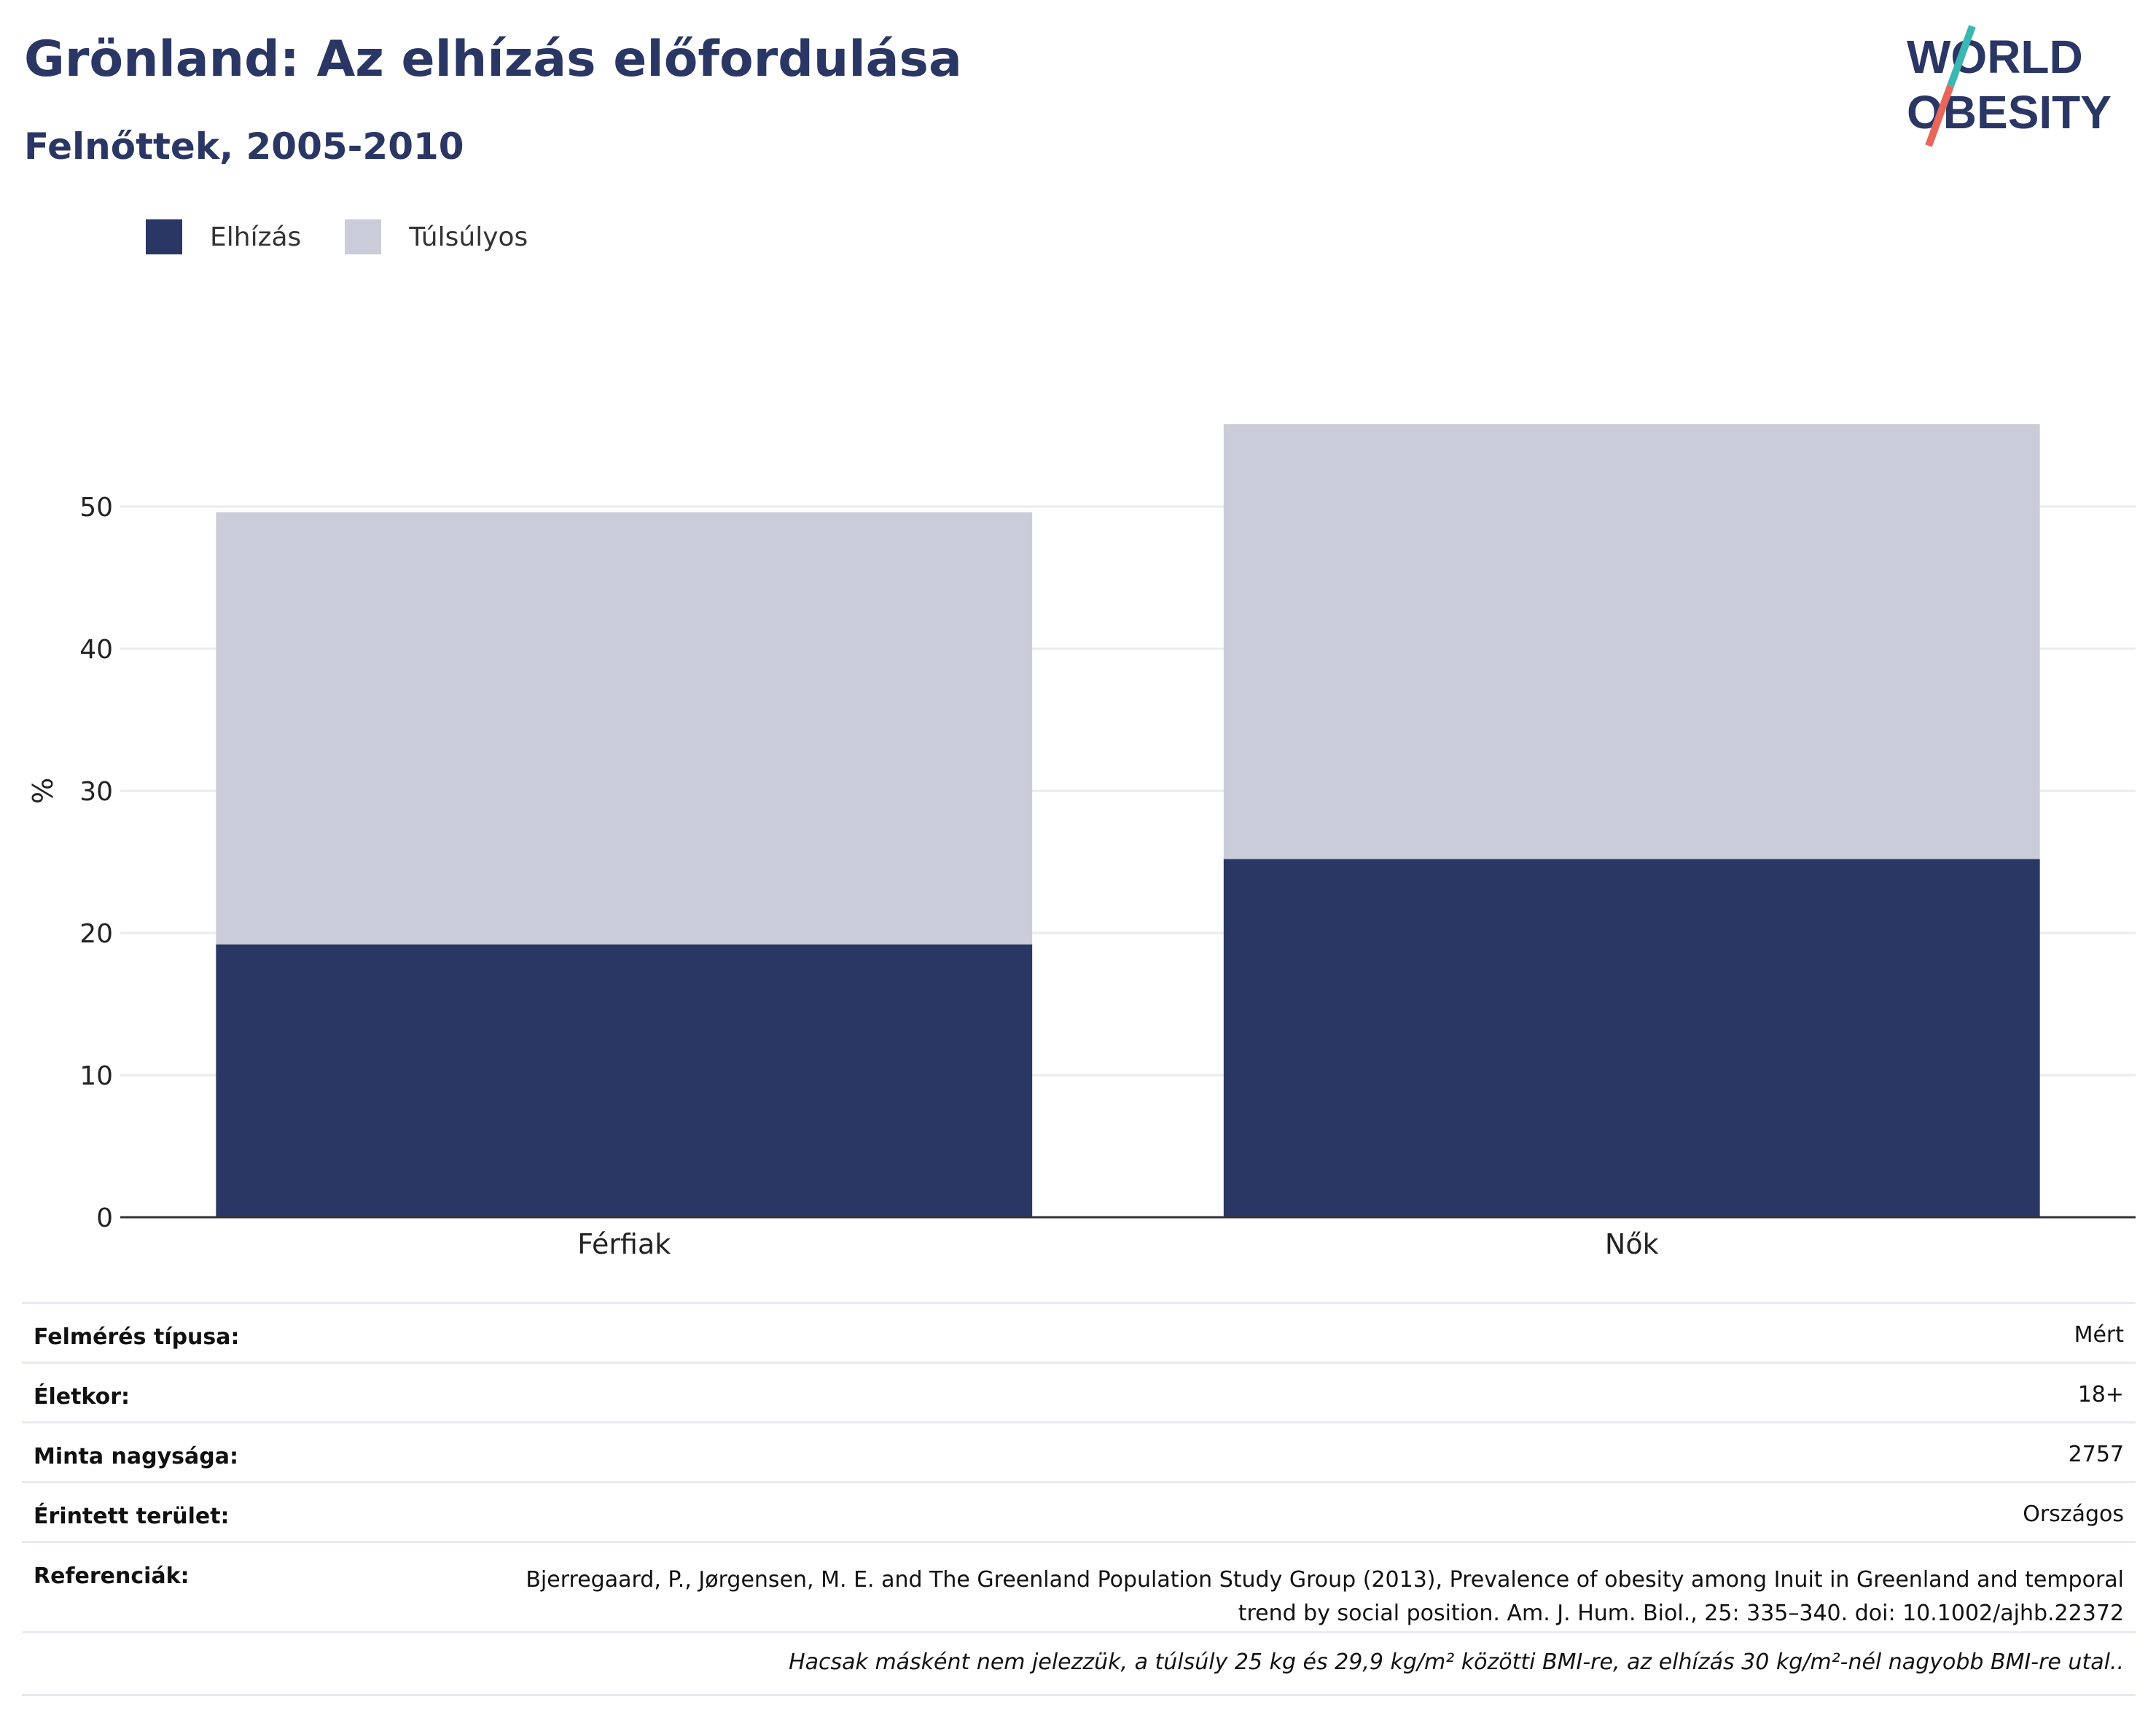 The height and width of the screenshot is (1734, 2156). I want to click on y-tick-label-20: 20, so click(96, 934).